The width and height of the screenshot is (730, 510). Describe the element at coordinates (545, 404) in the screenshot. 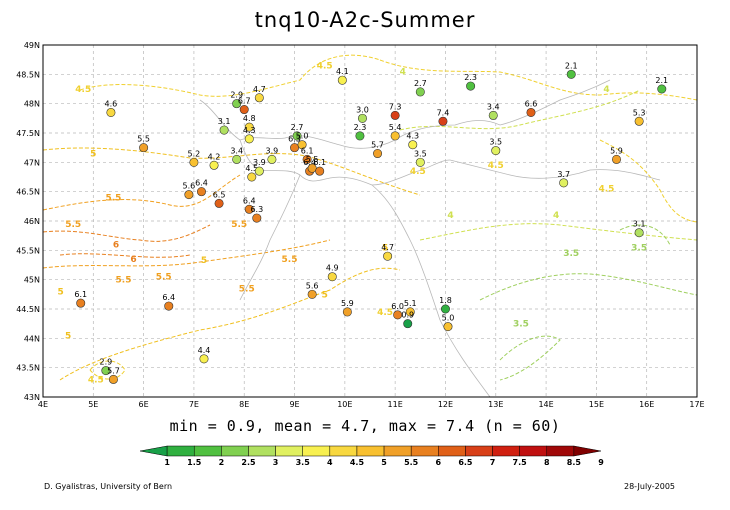

I see `lon-tick-label: 14E` at that location.